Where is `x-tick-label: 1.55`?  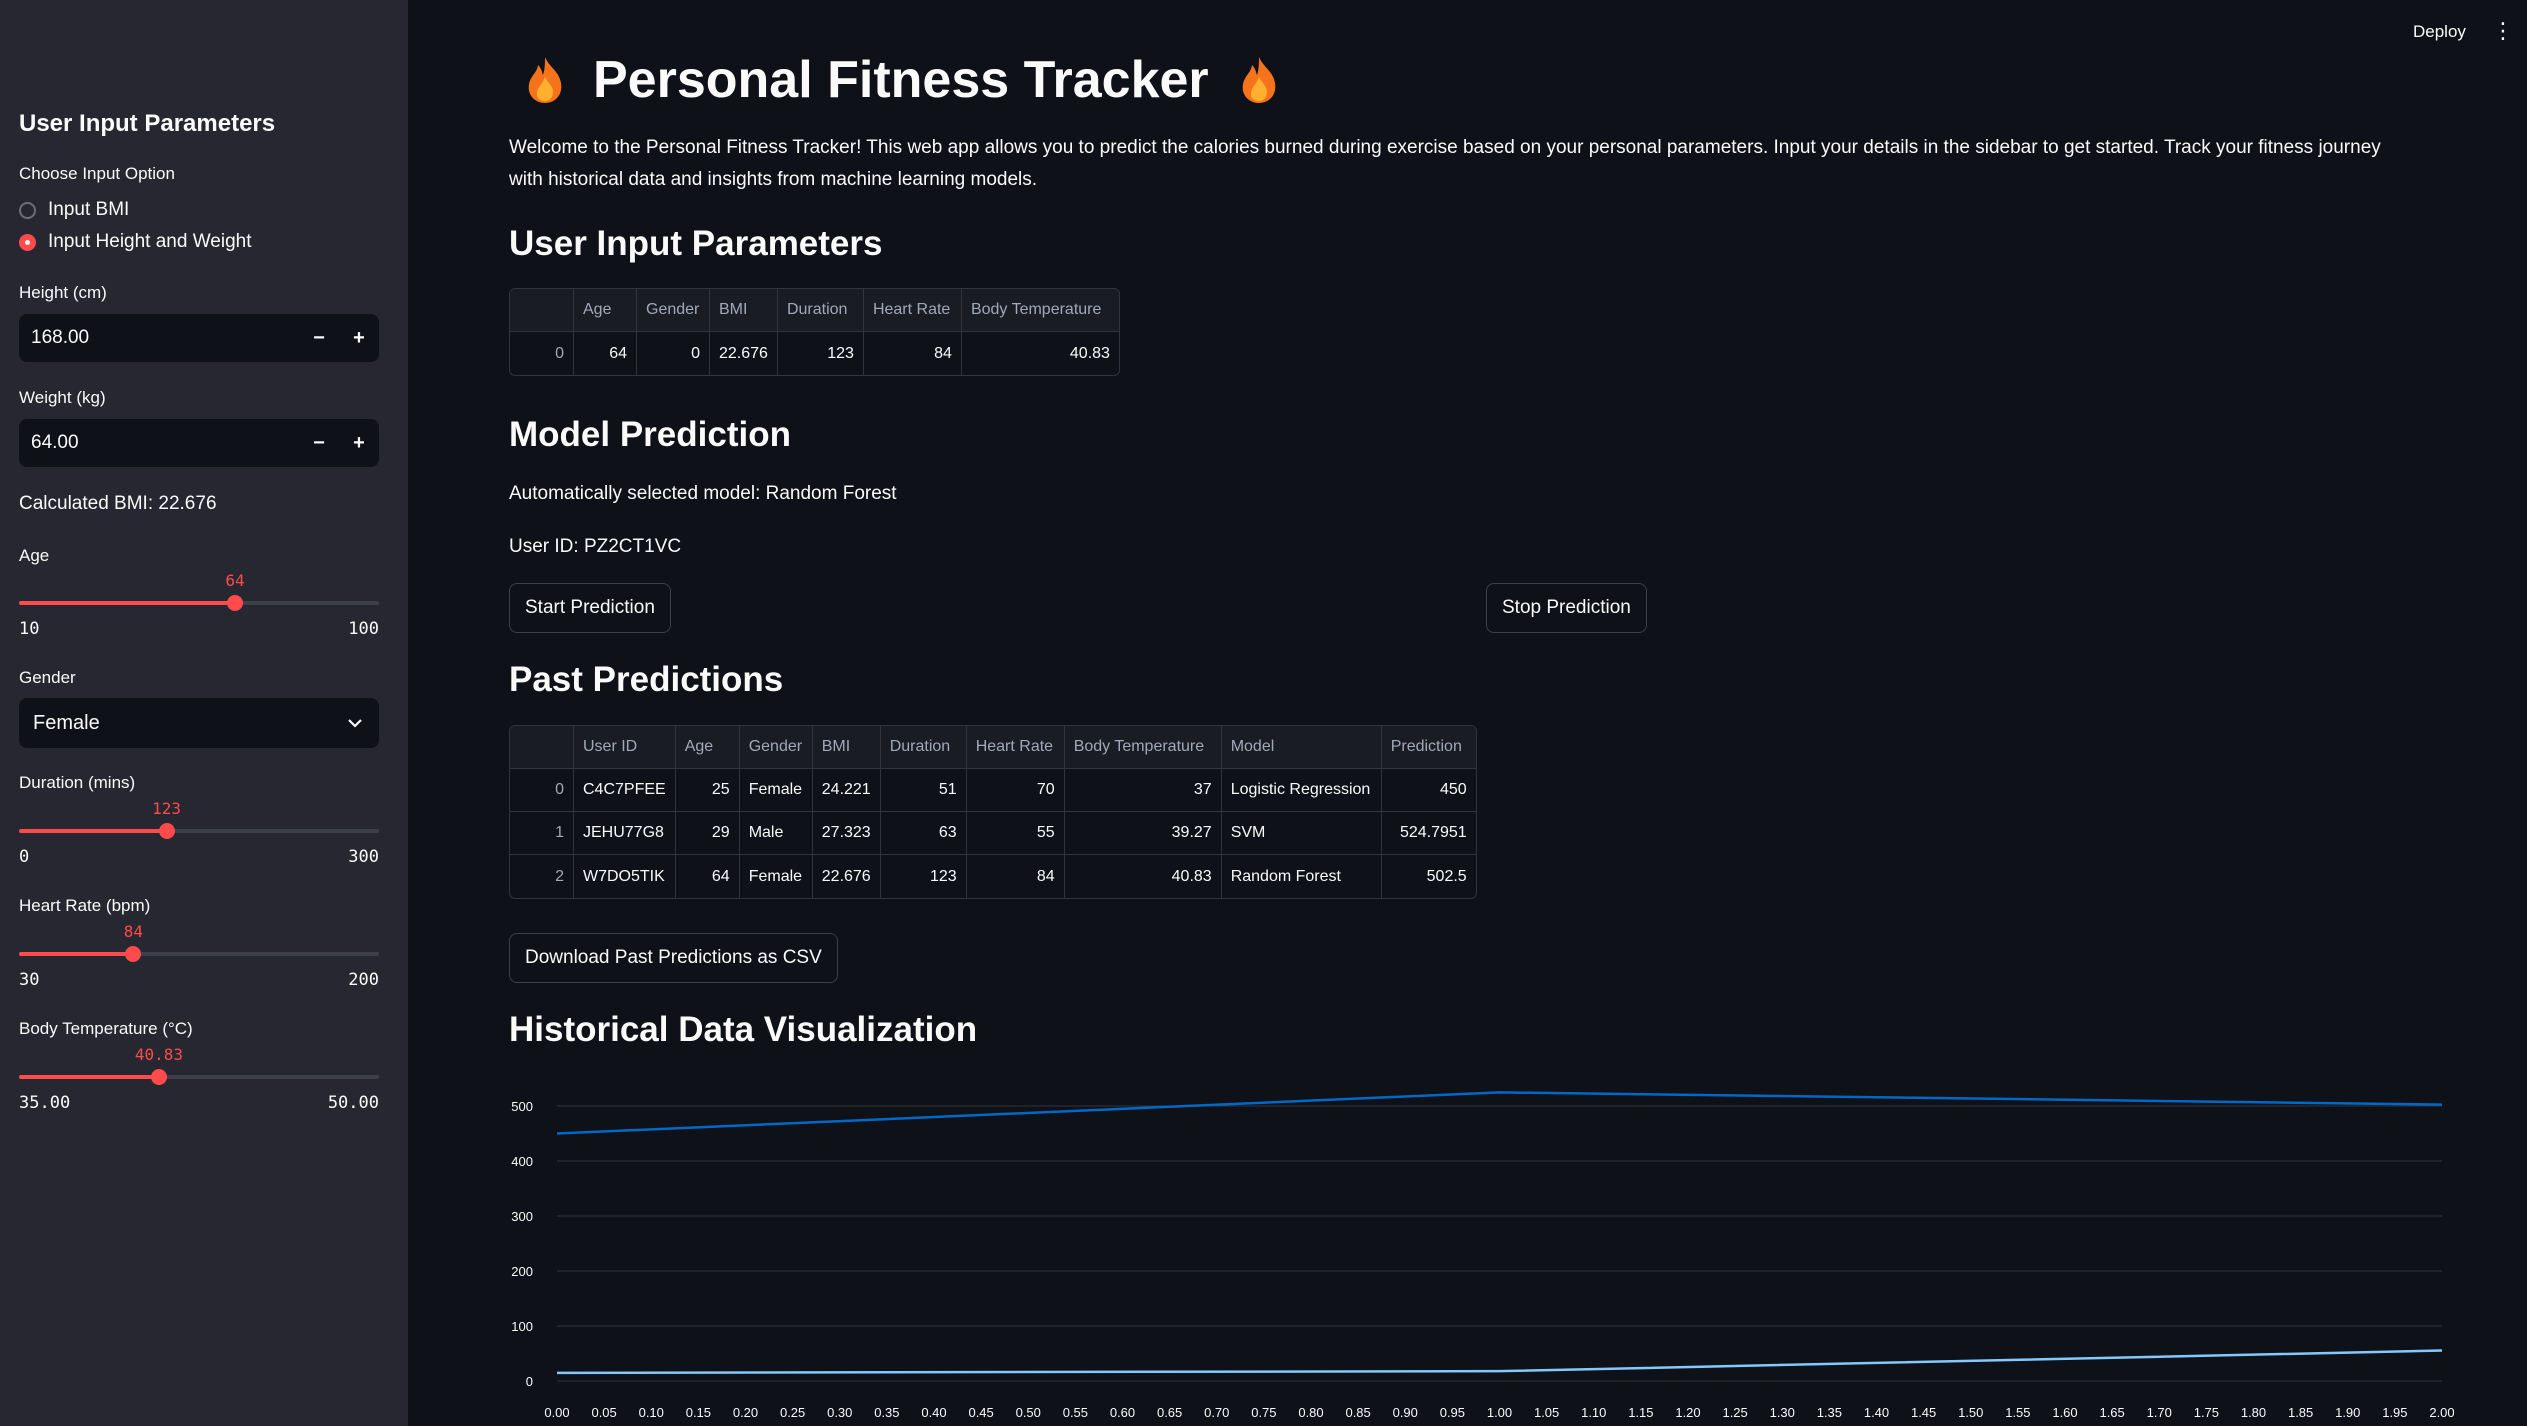 x-tick-label: 1.55 is located at coordinates (2017, 1412).